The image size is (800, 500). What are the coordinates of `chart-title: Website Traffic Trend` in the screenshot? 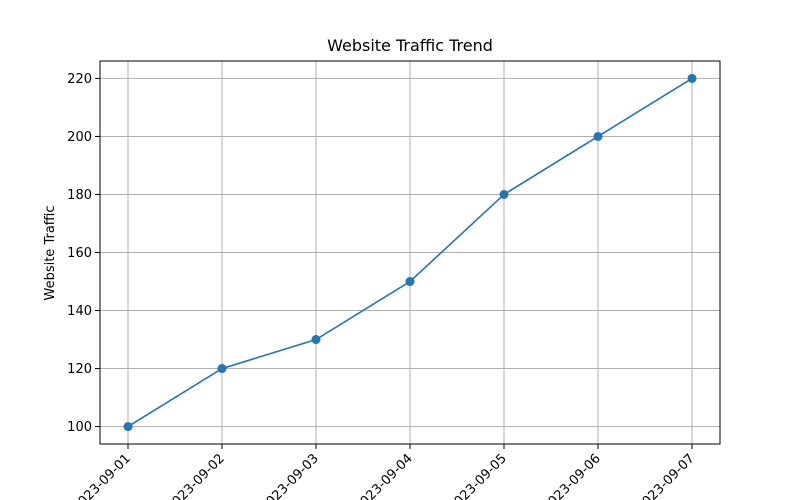 It's located at (410, 45).